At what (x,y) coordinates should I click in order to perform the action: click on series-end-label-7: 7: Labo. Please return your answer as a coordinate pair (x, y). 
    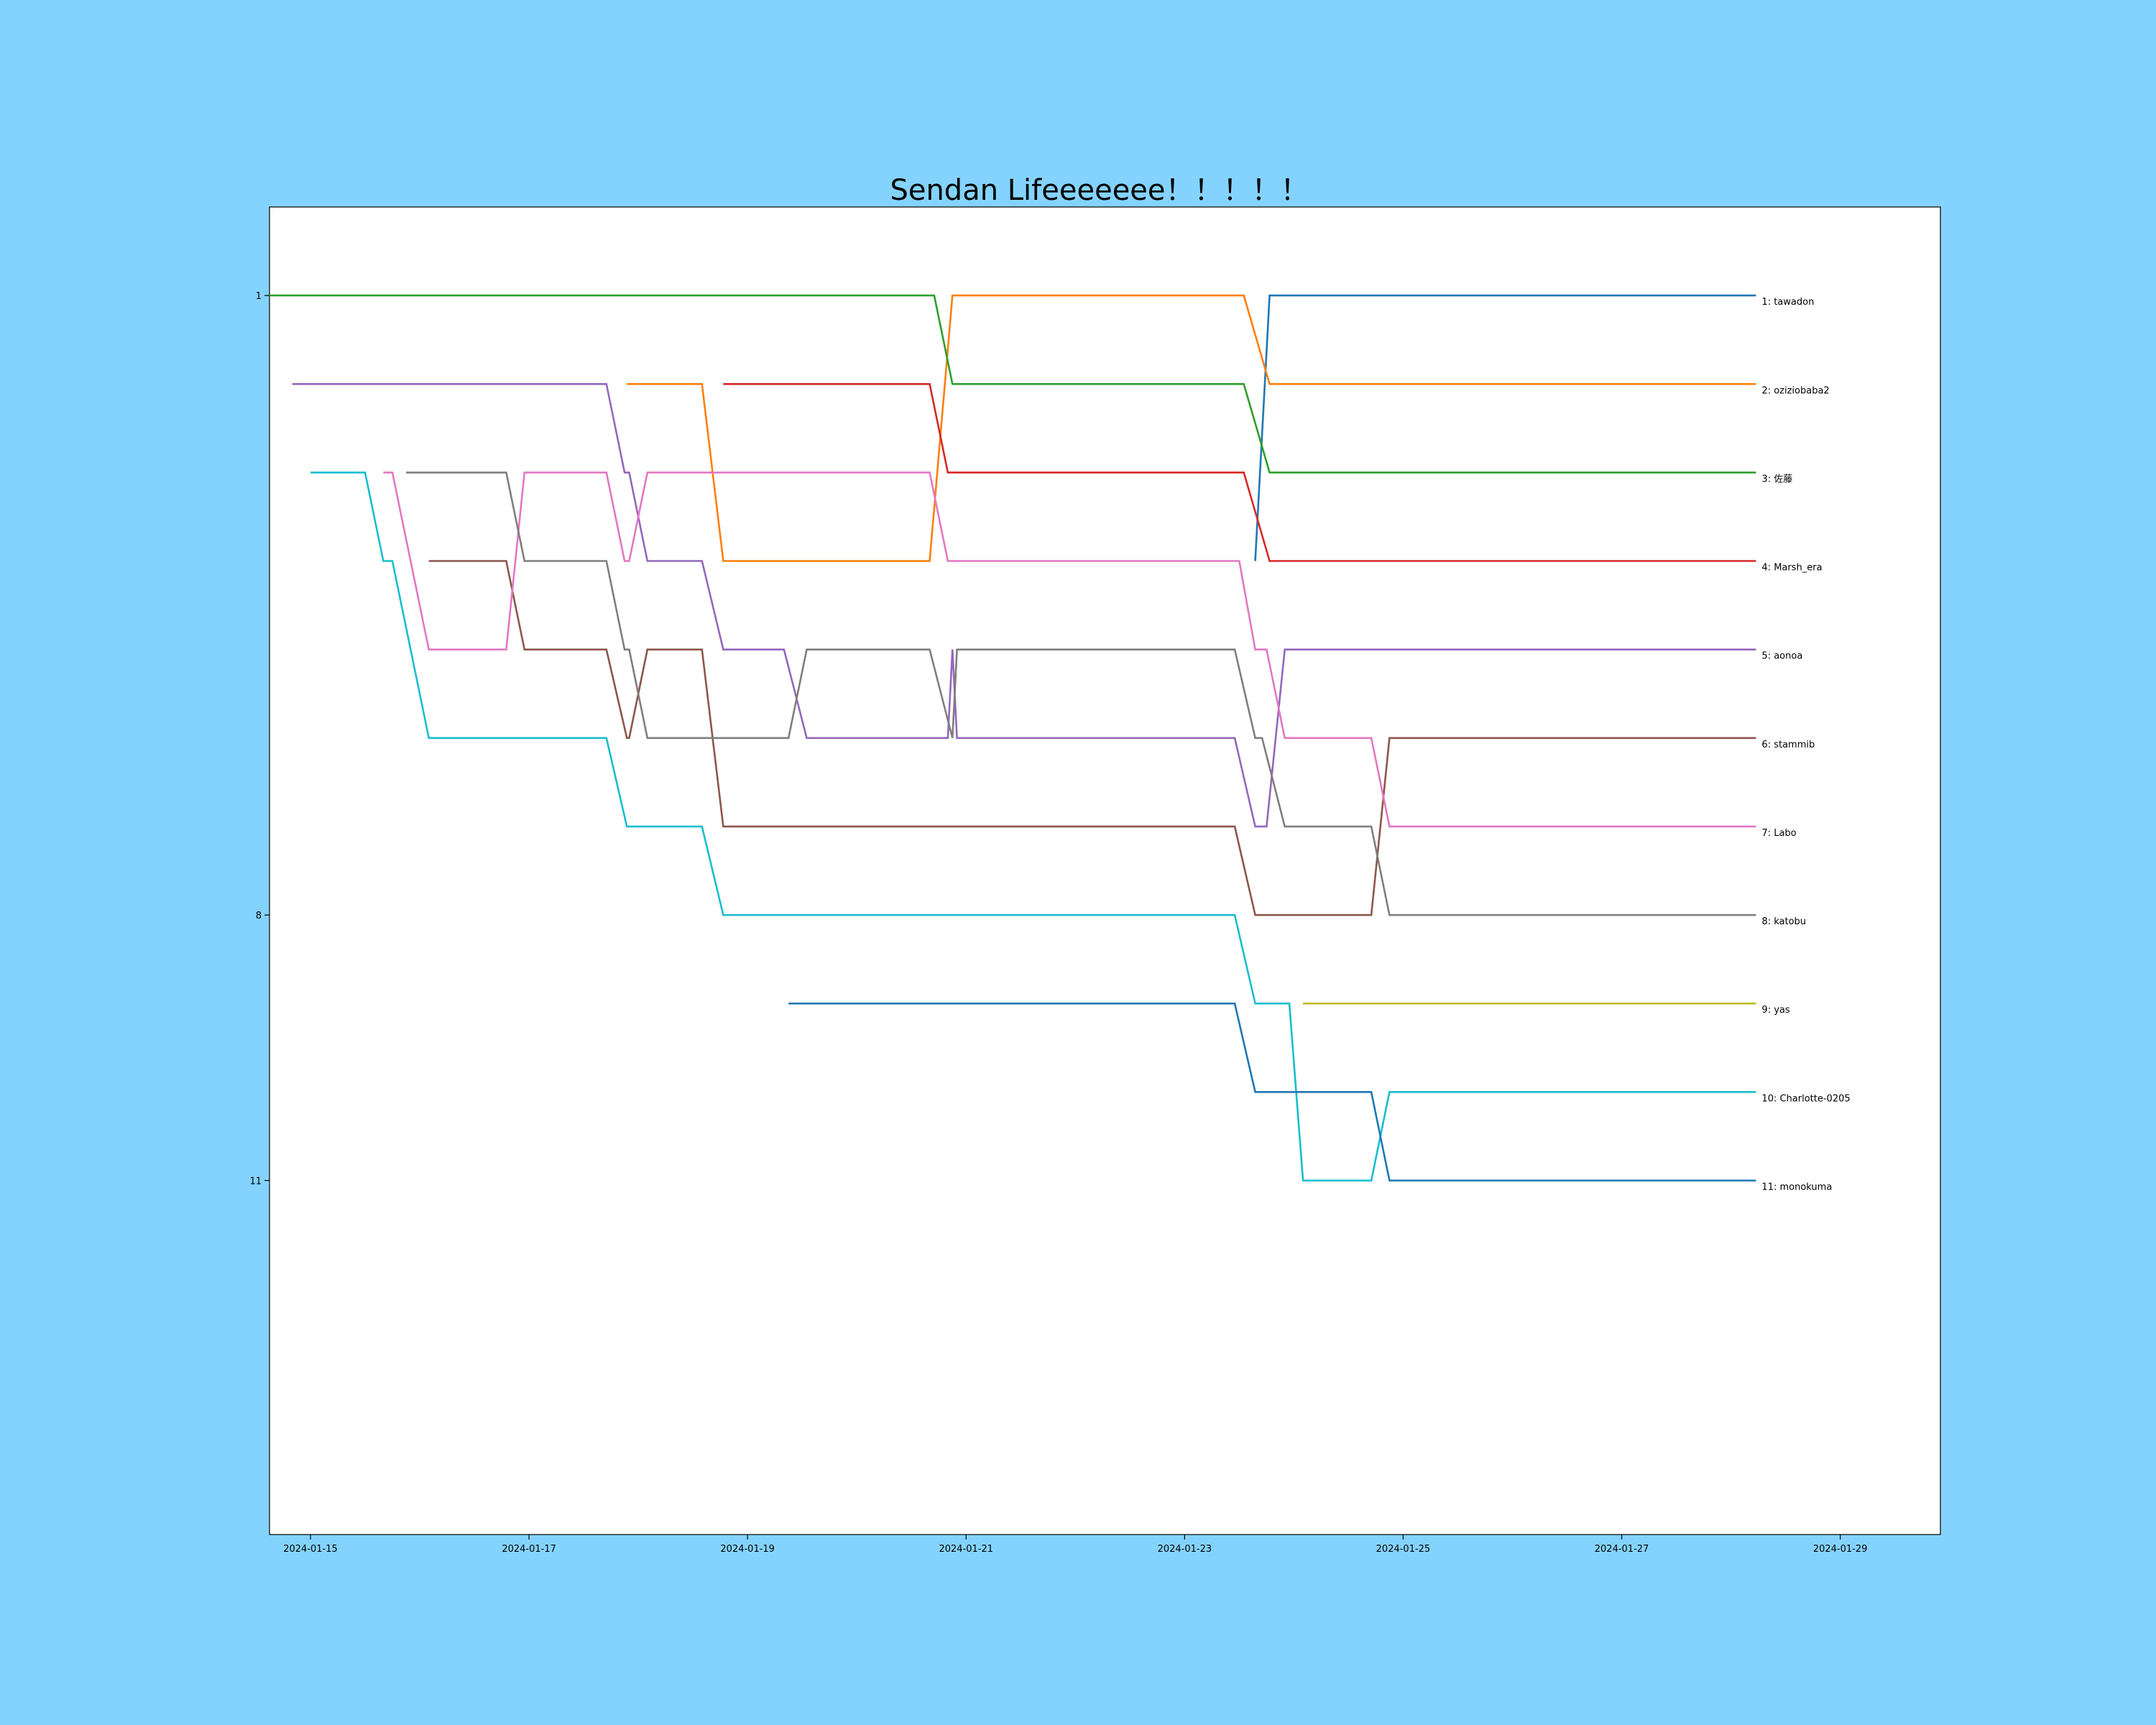
    Looking at the image, I should click on (1778, 833).